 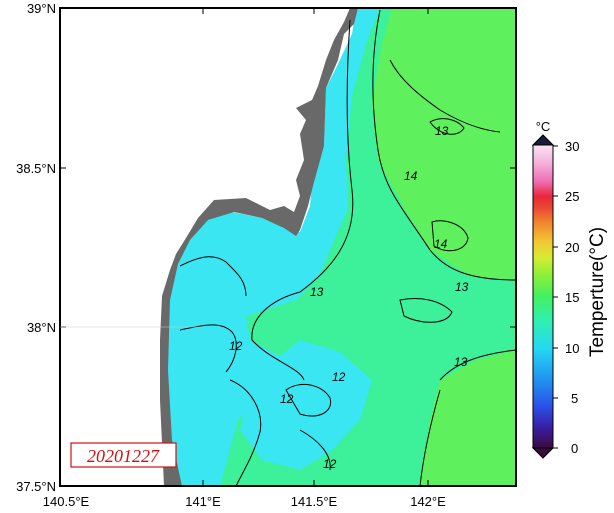 I want to click on lon-label: 141°E, so click(x=203, y=501).